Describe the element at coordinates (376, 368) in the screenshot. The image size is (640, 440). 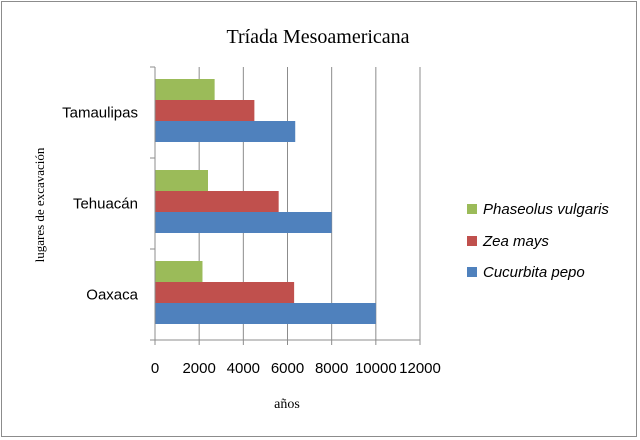
I see `x-tick-label: 10000` at that location.